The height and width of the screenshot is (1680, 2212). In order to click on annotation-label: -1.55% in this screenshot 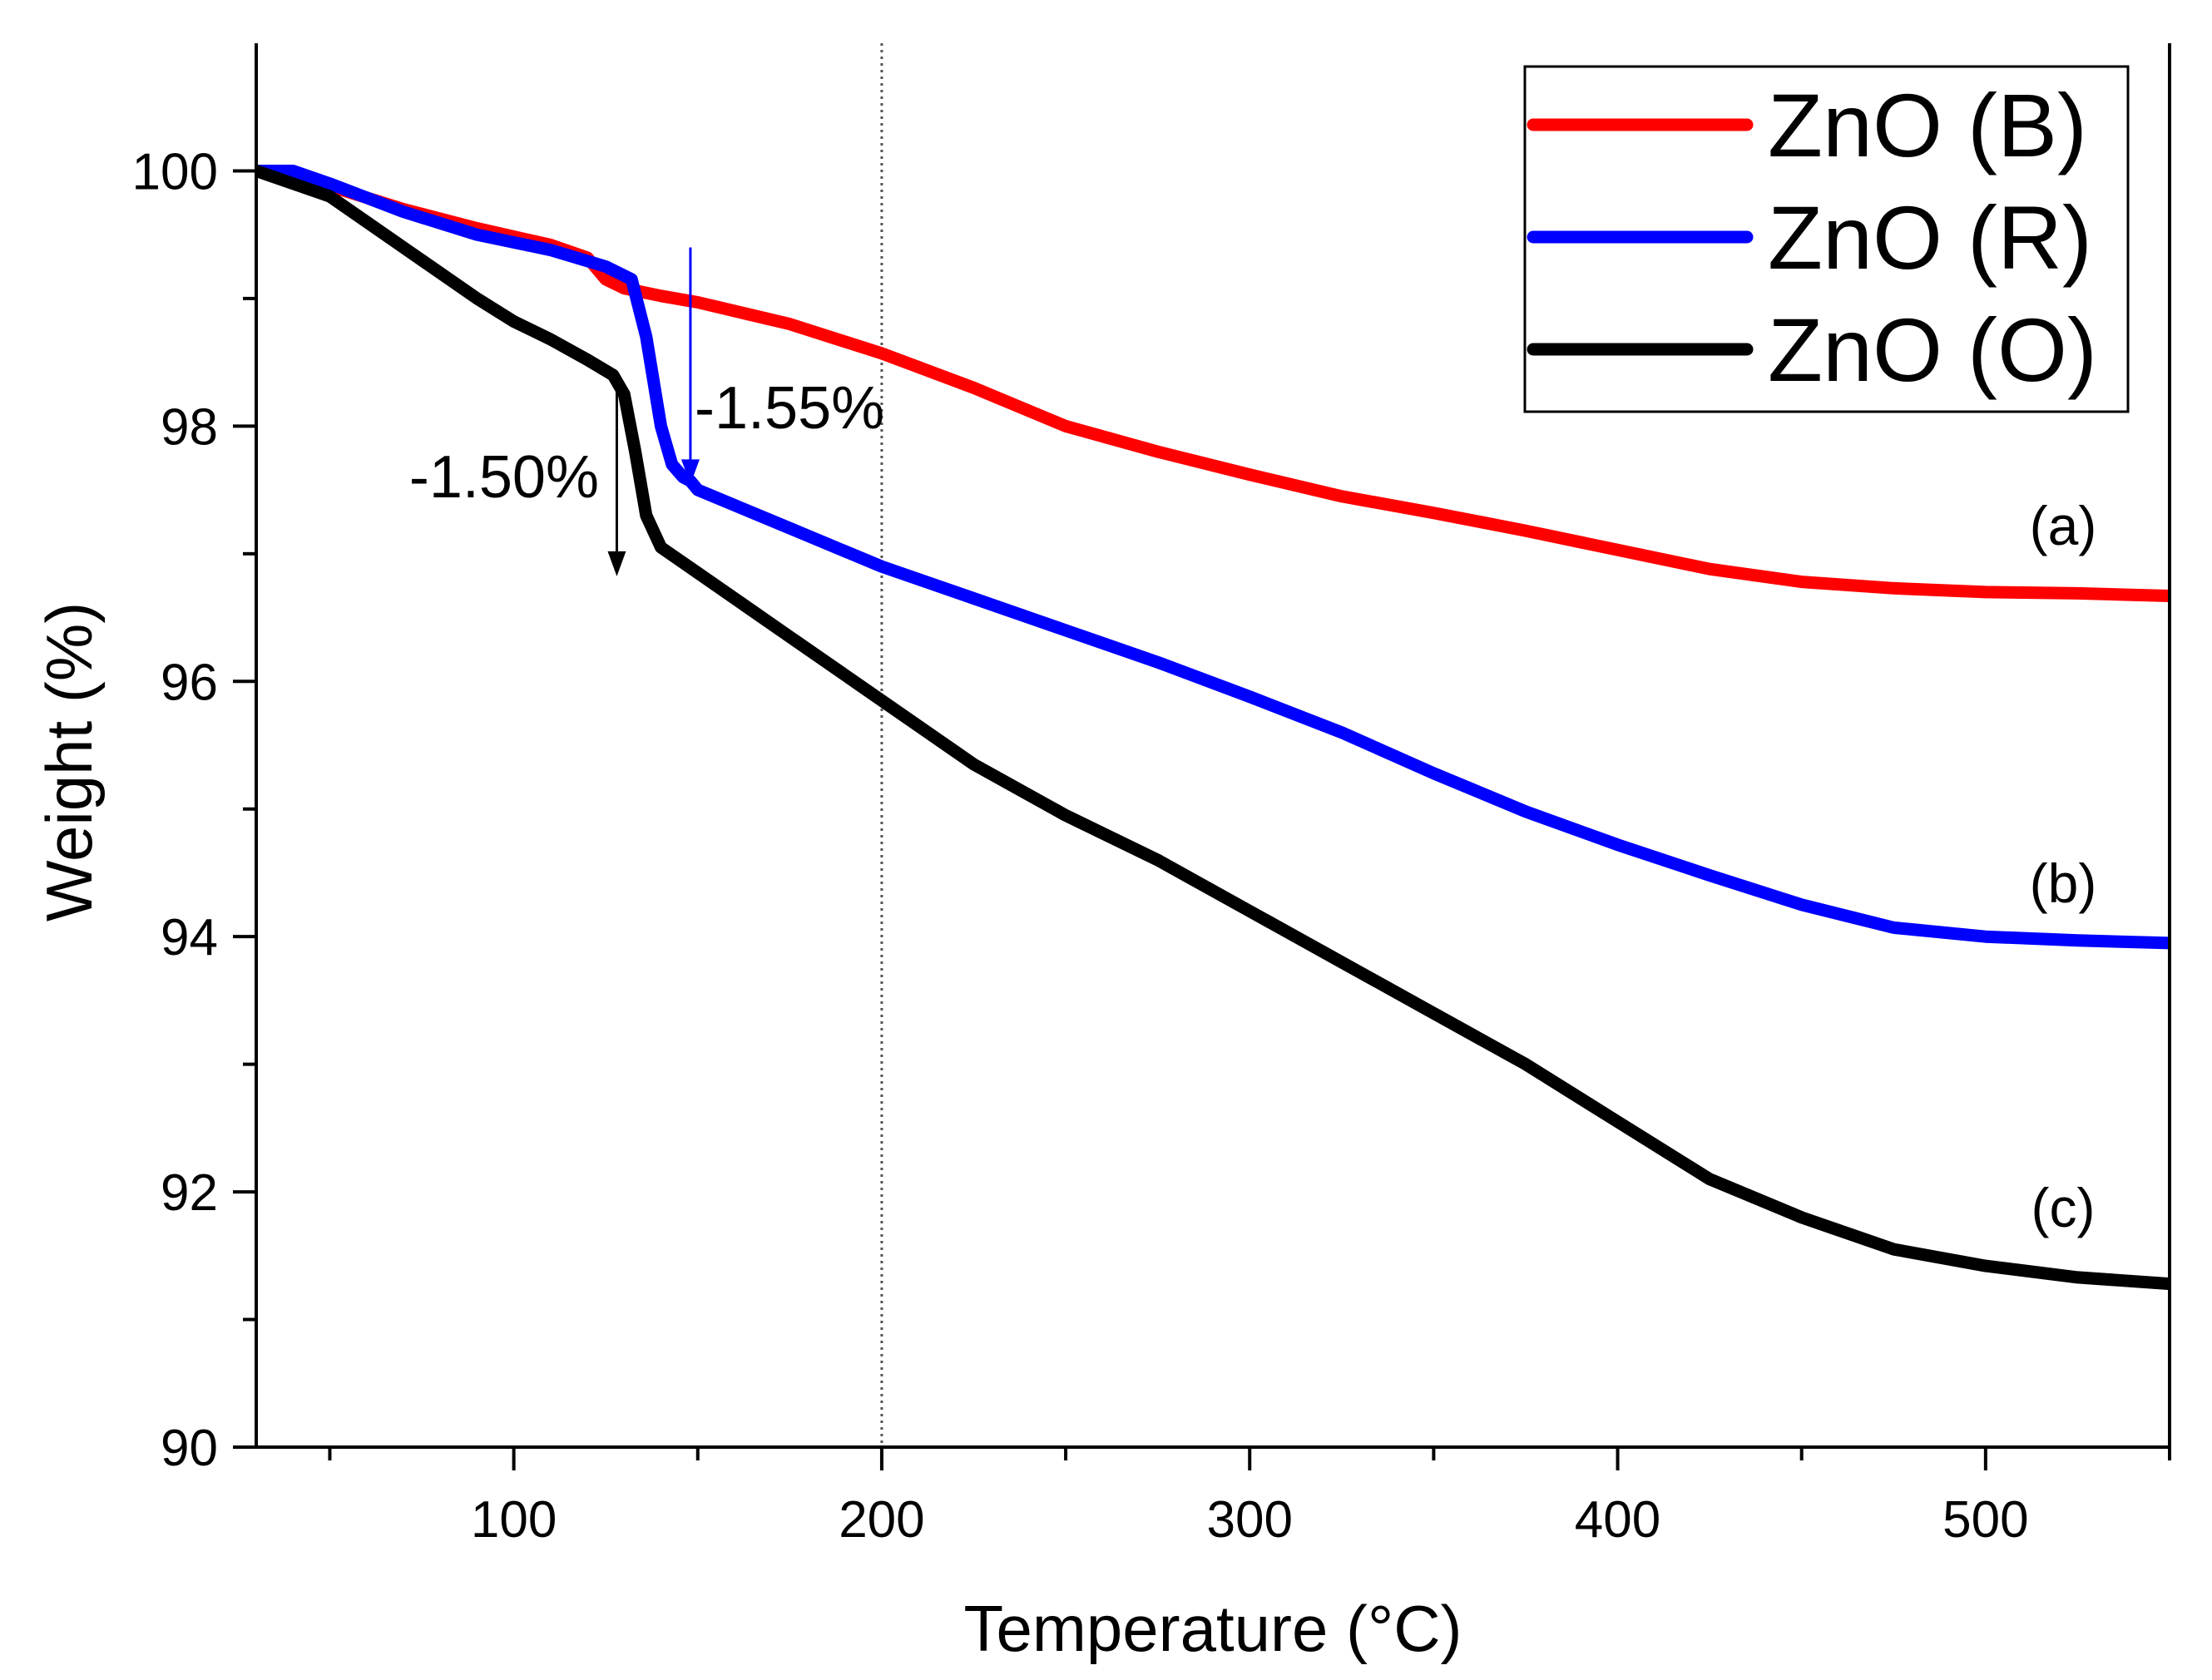, I will do `click(789, 408)`.